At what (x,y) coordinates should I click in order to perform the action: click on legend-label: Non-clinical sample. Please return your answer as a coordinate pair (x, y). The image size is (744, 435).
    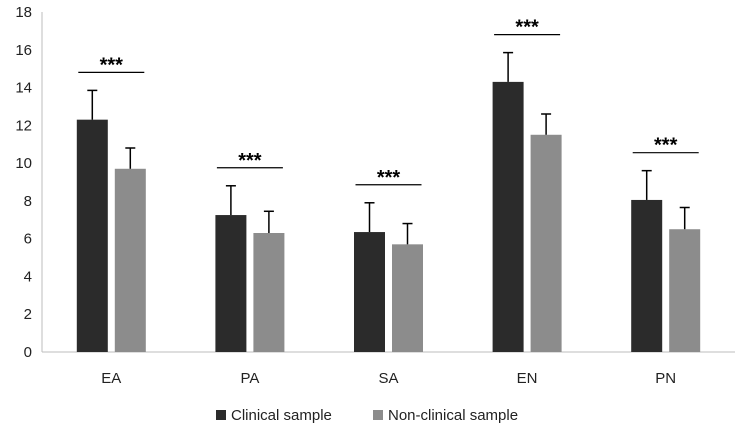
    Looking at the image, I should click on (453, 415).